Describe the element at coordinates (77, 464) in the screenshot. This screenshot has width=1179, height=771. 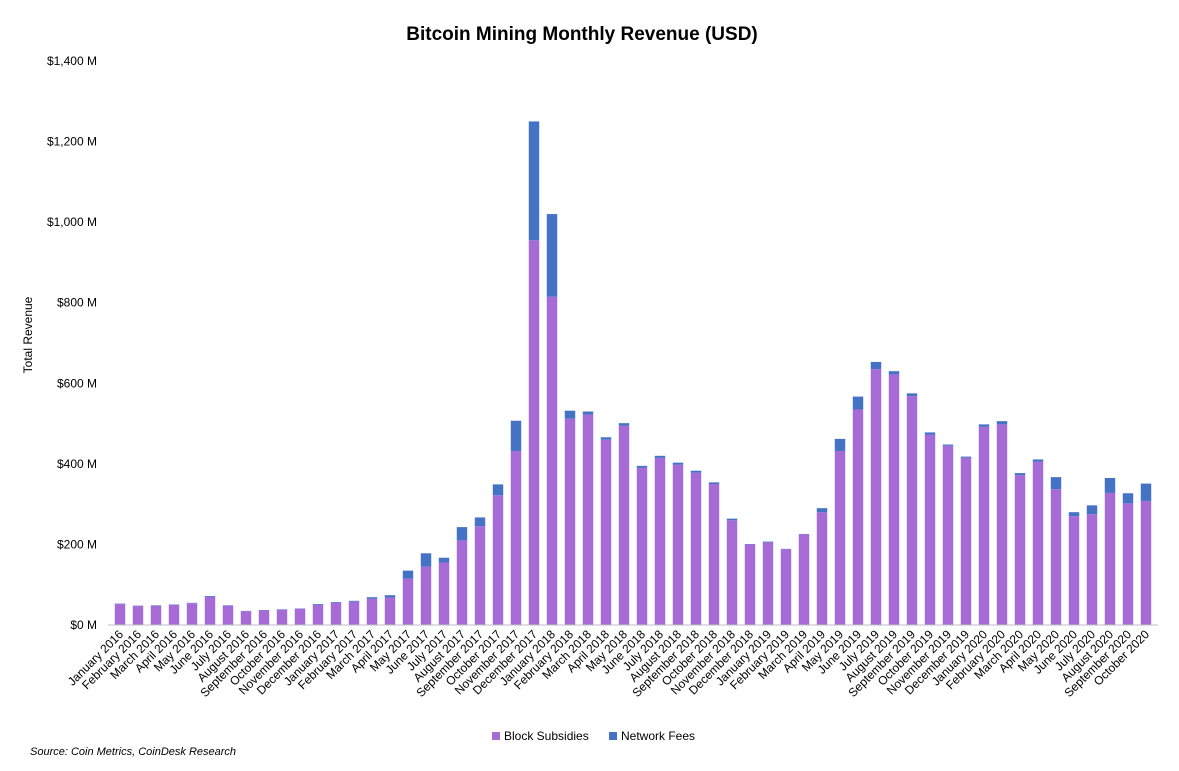
I see `y-tick-label: $400 M` at that location.